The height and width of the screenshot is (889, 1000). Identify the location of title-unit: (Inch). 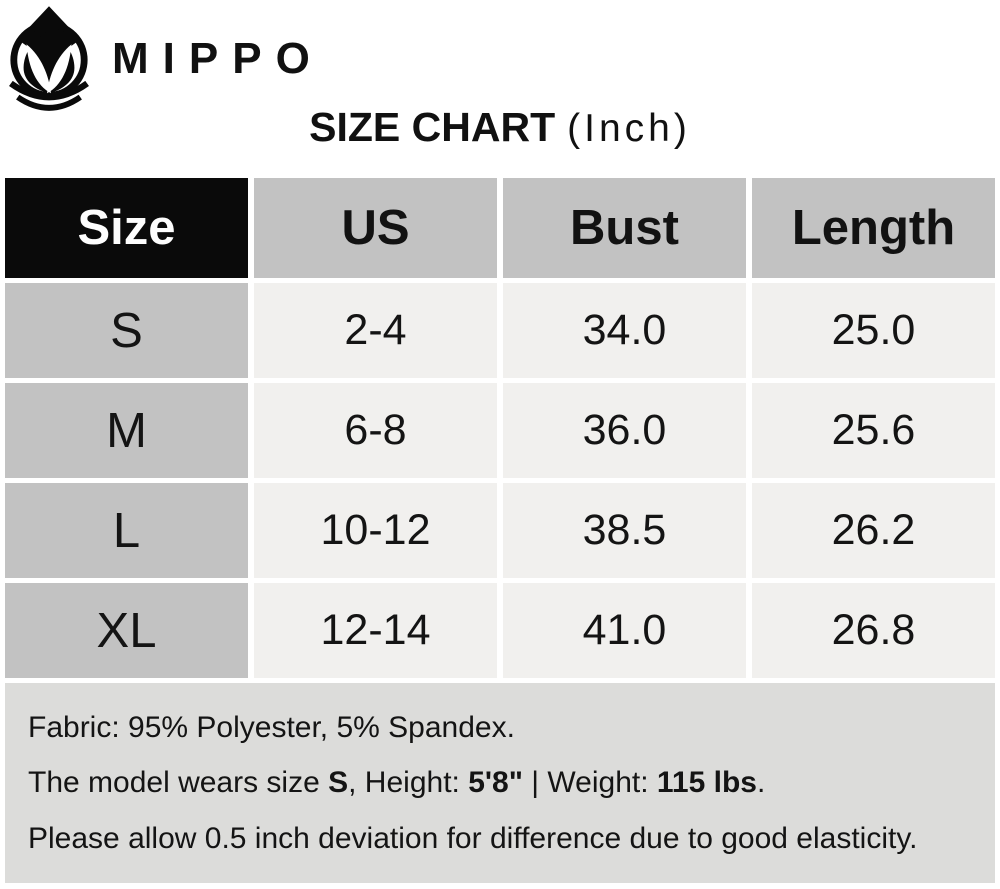
(629, 128).